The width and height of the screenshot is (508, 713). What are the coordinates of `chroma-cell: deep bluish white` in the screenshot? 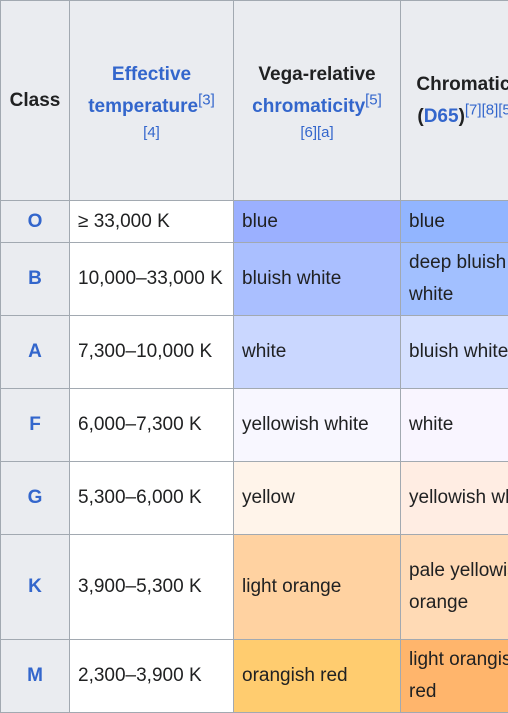 It's located at (454, 279).